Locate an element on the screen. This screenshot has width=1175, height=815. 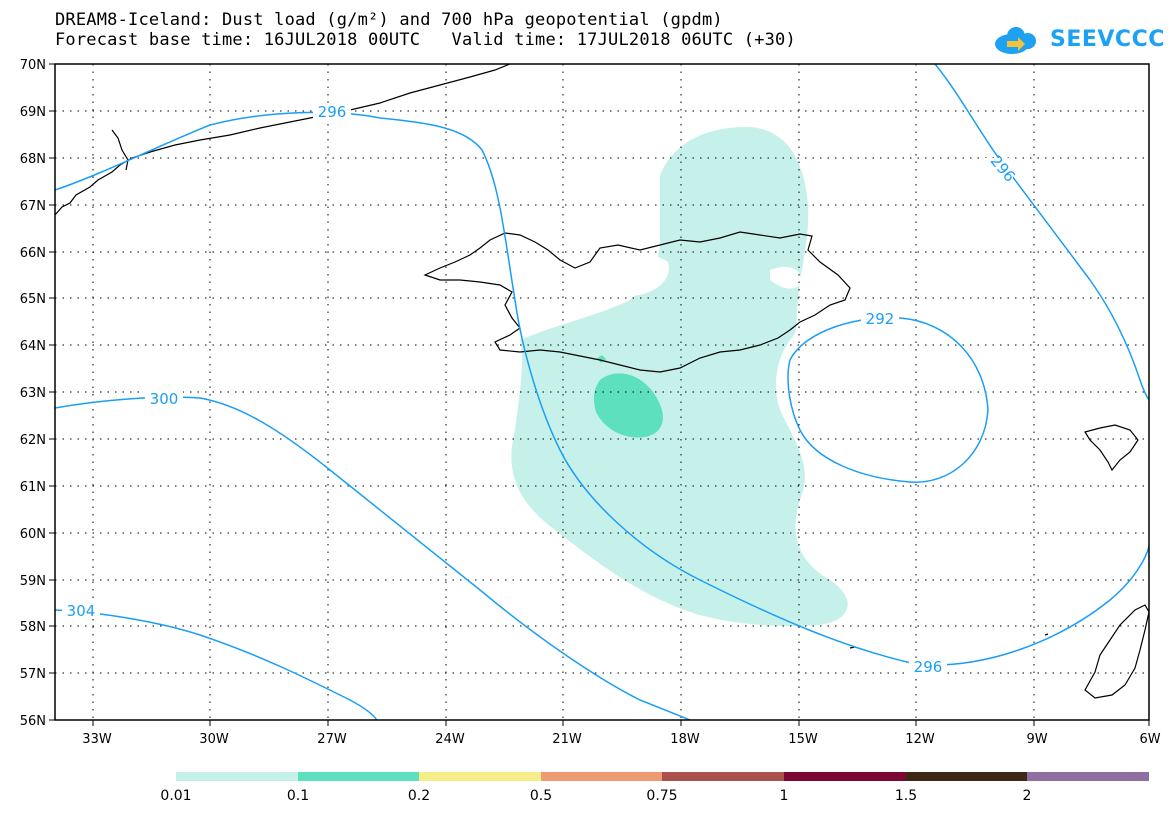
lon-label: 18W is located at coordinates (685, 739).